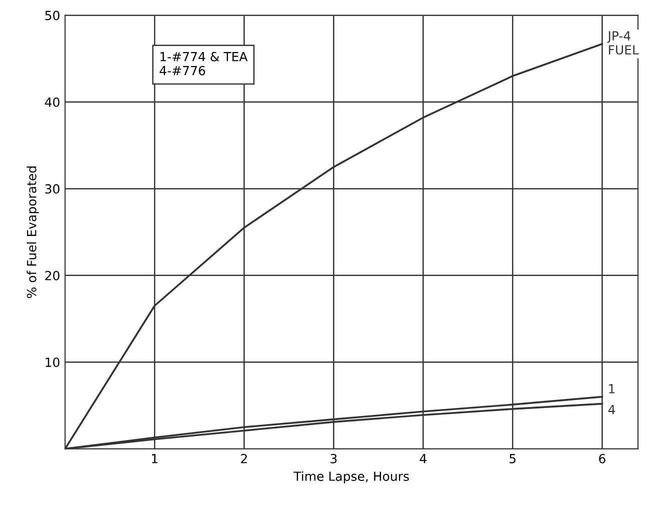 The height and width of the screenshot is (510, 651). What do you see at coordinates (32, 232) in the screenshot?
I see `y-axis-title: % of Fuel Evaporated` at bounding box center [32, 232].